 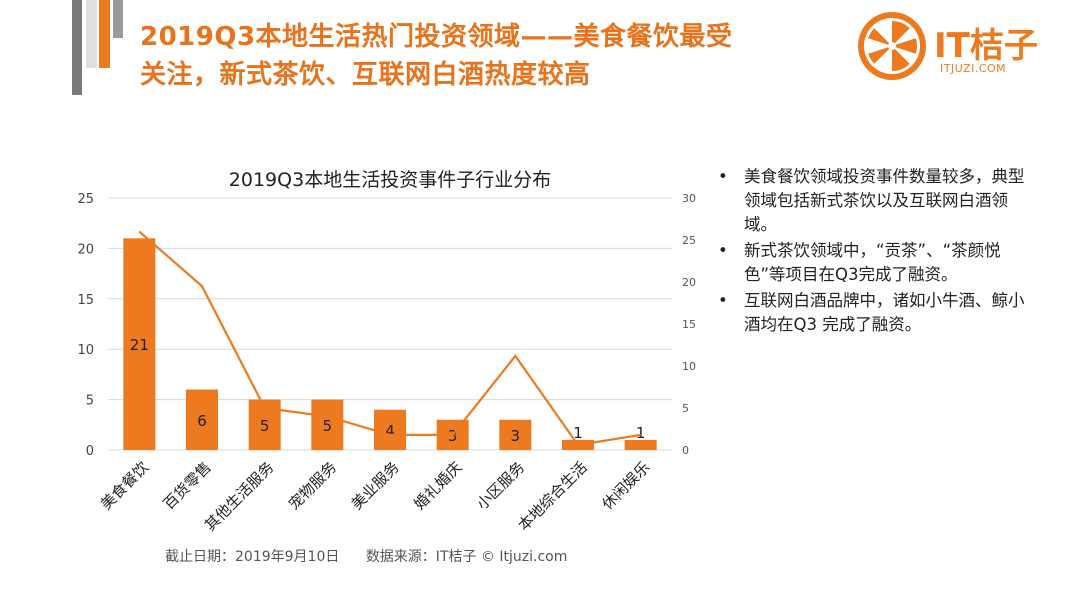 What do you see at coordinates (689, 198) in the screenshot?
I see `y-right-tick-label: 30` at bounding box center [689, 198].